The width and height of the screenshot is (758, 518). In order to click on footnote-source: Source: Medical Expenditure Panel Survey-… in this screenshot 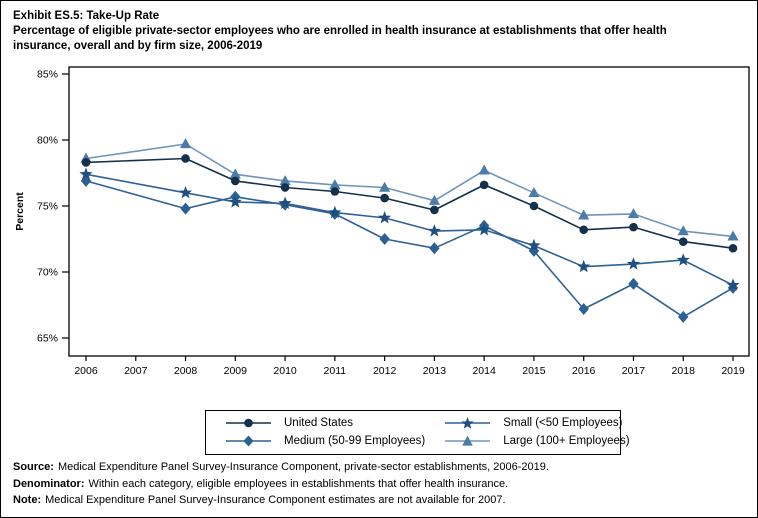, I will do `click(281, 467)`.